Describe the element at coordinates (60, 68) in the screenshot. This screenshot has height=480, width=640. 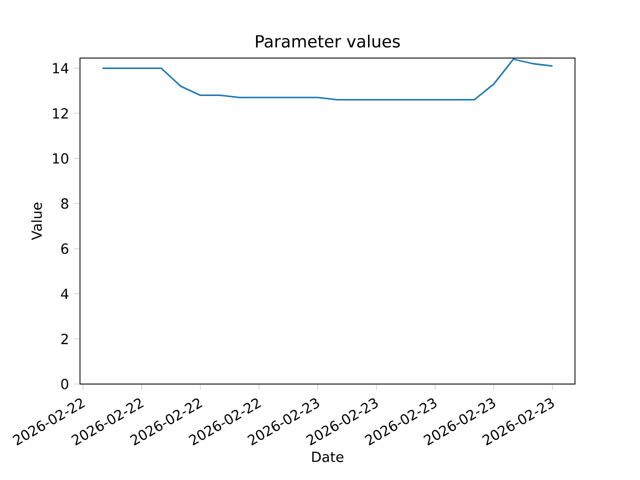
I see `y-tick-label: 14` at that location.